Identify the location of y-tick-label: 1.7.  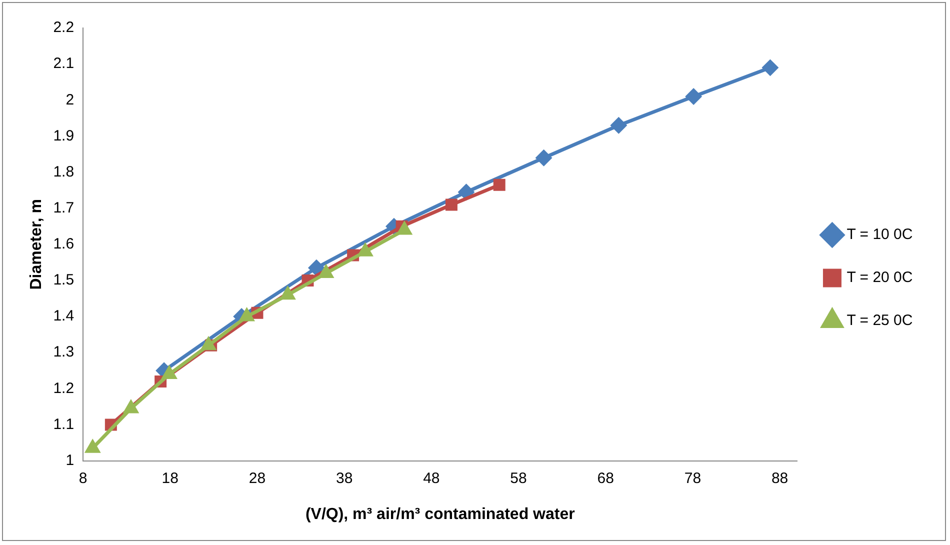
(63, 207).